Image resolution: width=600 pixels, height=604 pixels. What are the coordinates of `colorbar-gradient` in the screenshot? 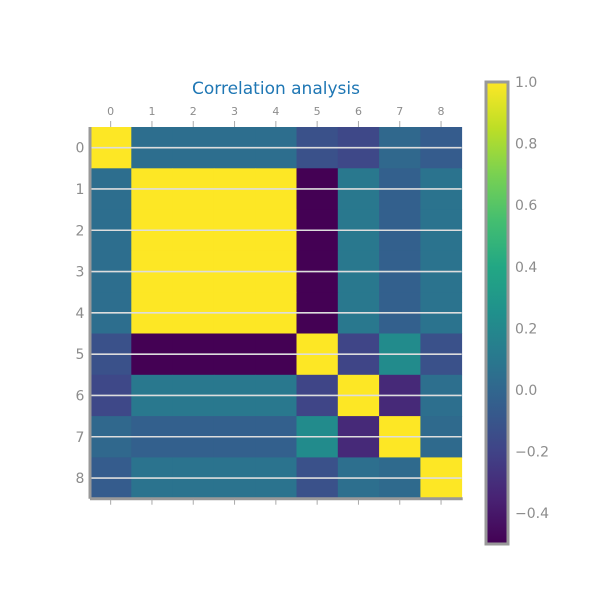 It's located at (497, 313).